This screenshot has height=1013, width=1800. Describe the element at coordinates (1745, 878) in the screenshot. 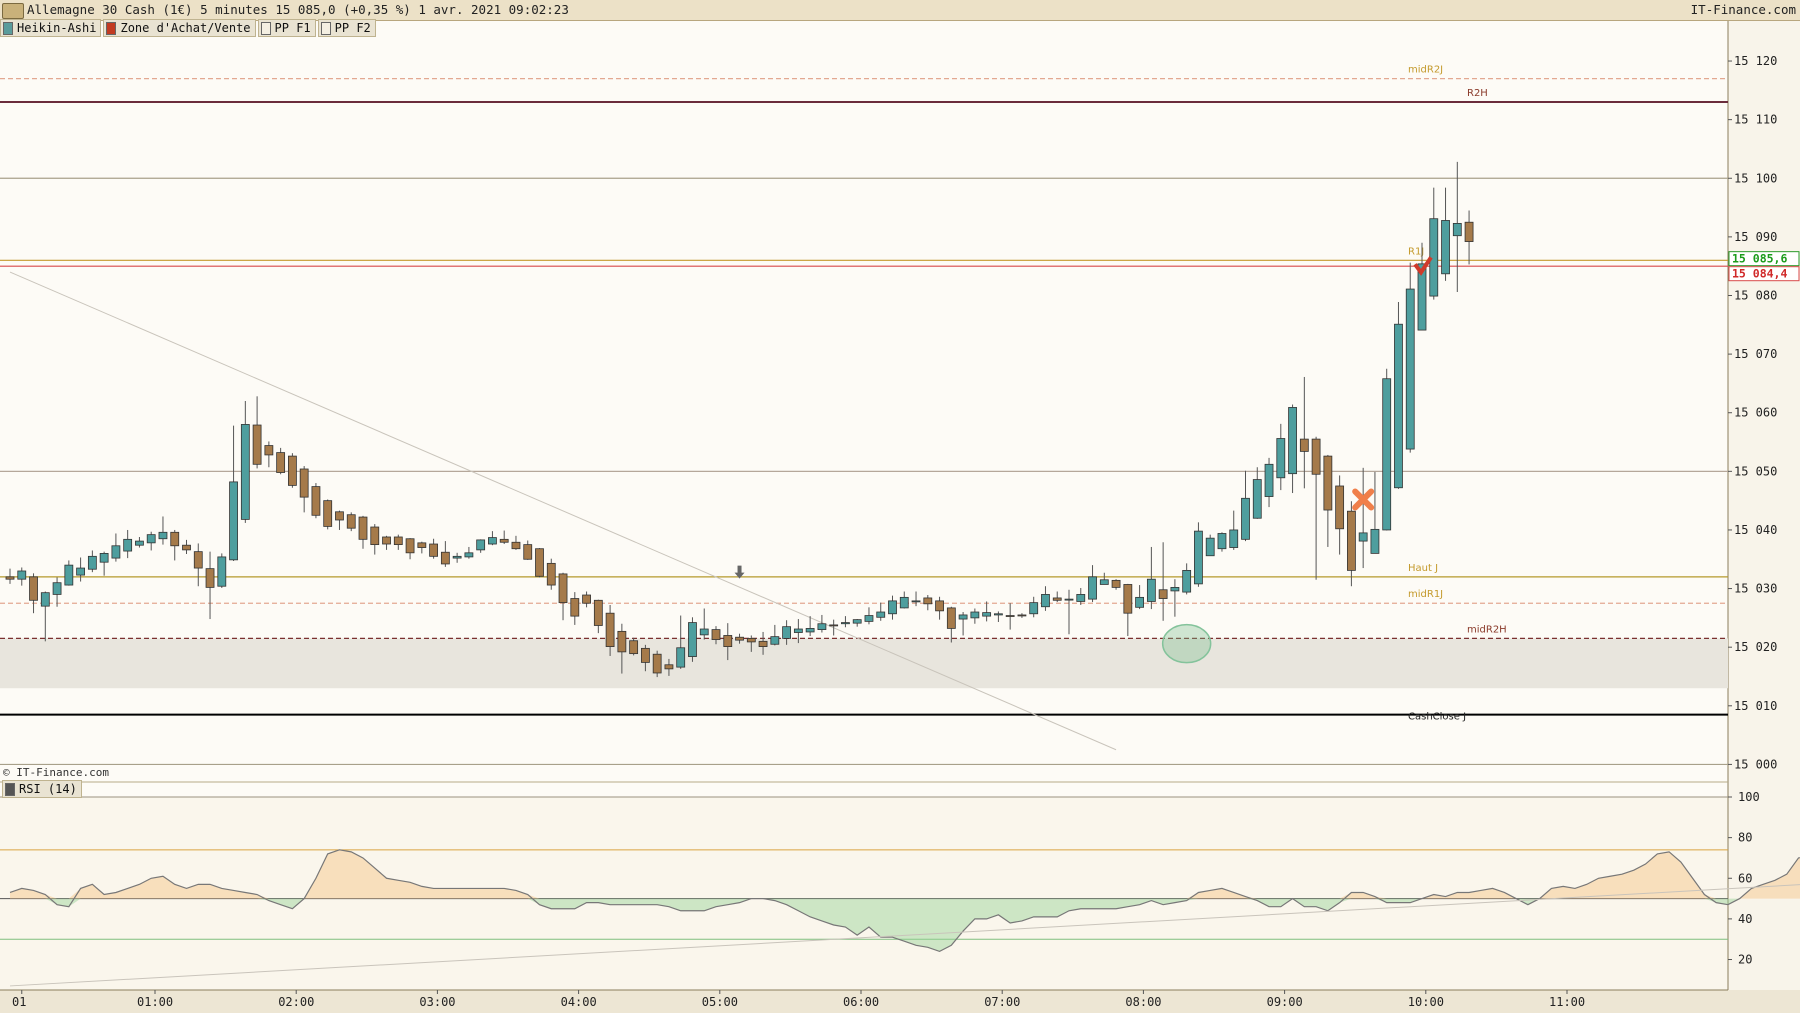

I see `rsi-tick-label: 60` at that location.